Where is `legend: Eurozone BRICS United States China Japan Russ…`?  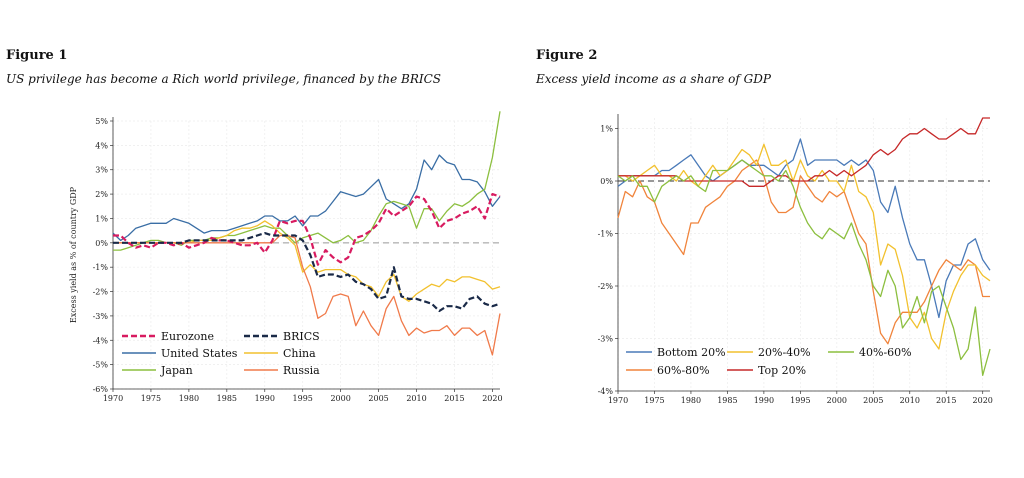 legend: Eurozone BRICS United States China Japan Russ… is located at coordinates (221, 353).